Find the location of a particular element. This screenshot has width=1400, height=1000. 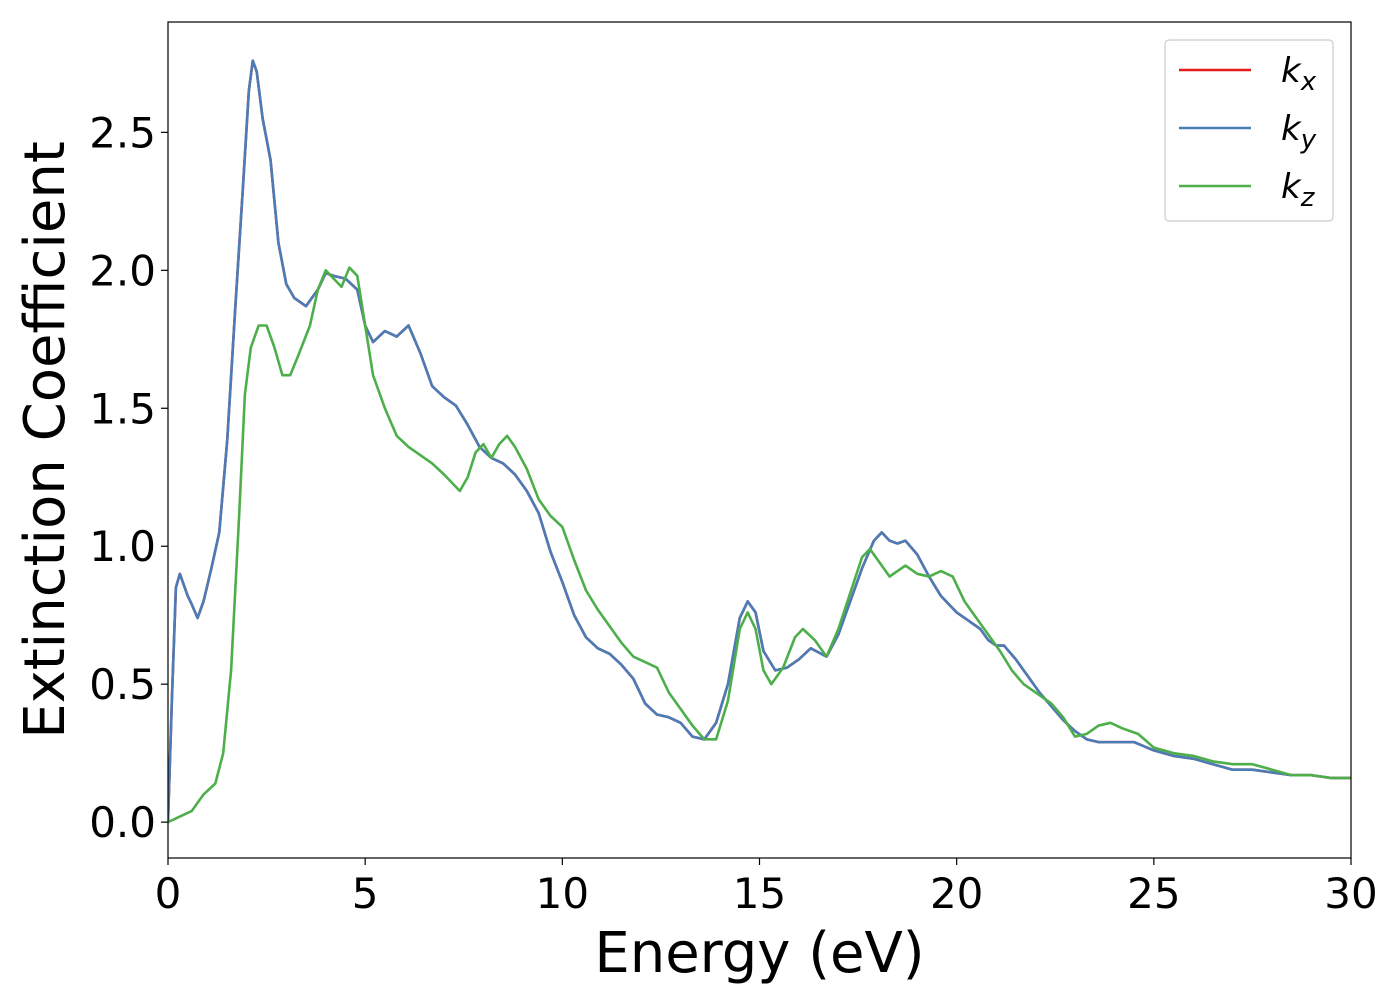

y-tick-label: 1.0 is located at coordinates (122, 546).